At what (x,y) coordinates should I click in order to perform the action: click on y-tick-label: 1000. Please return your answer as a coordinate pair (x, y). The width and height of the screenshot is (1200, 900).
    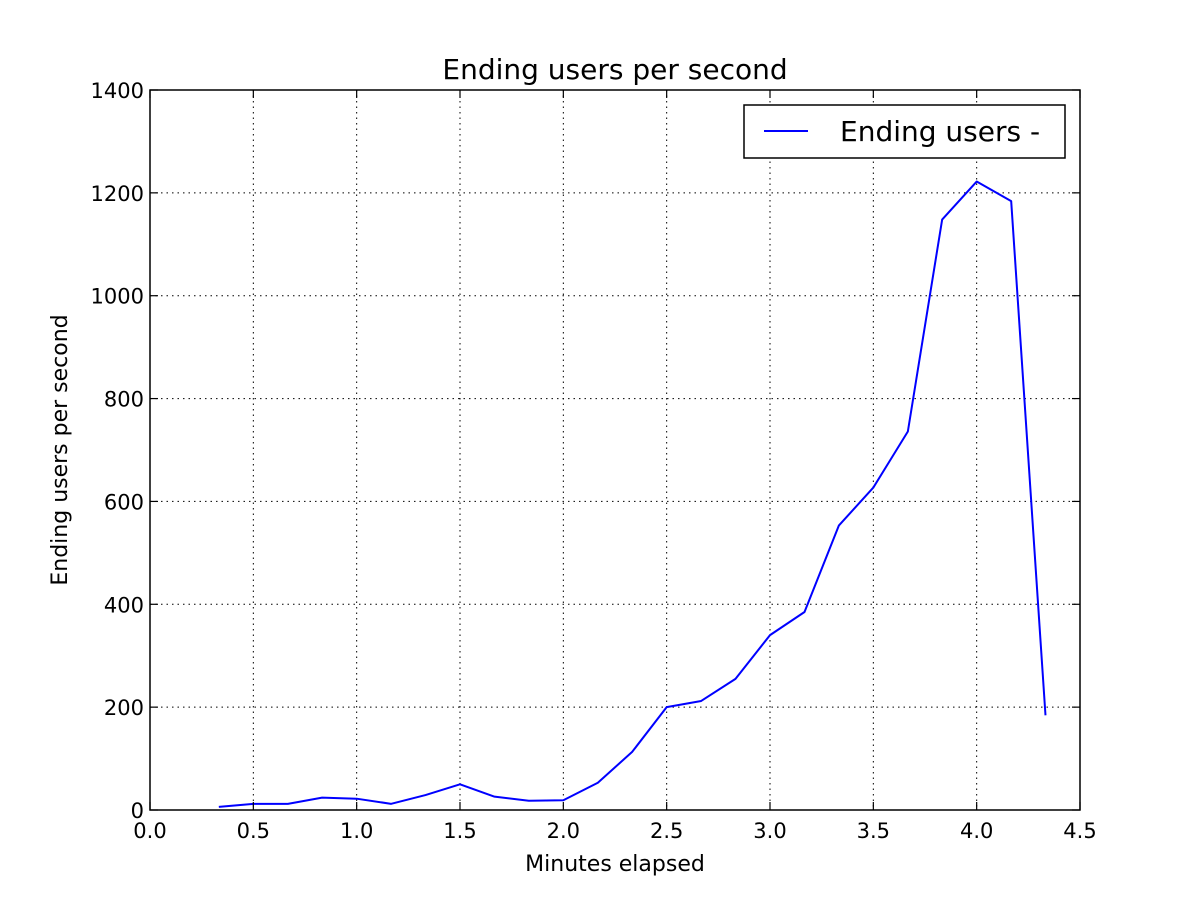
    Looking at the image, I should click on (117, 297).